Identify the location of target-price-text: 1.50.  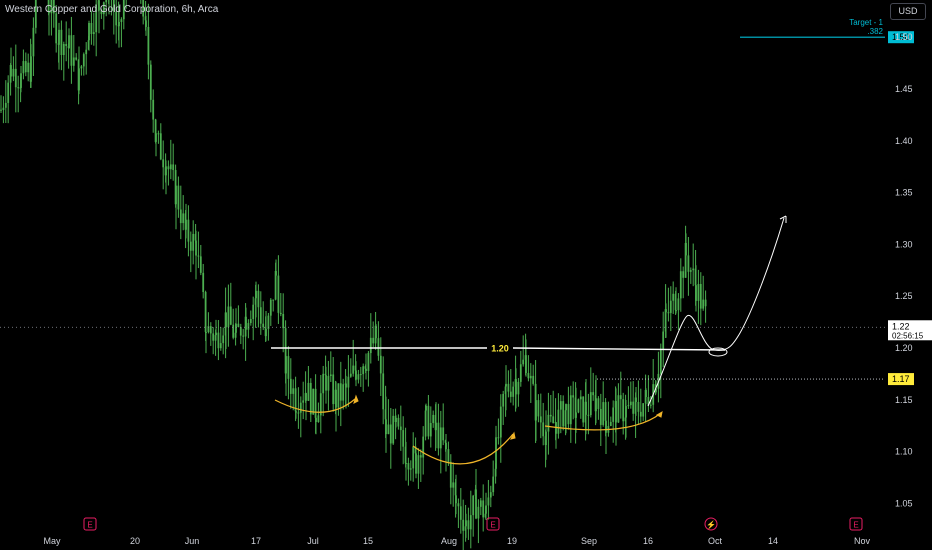
(901, 37).